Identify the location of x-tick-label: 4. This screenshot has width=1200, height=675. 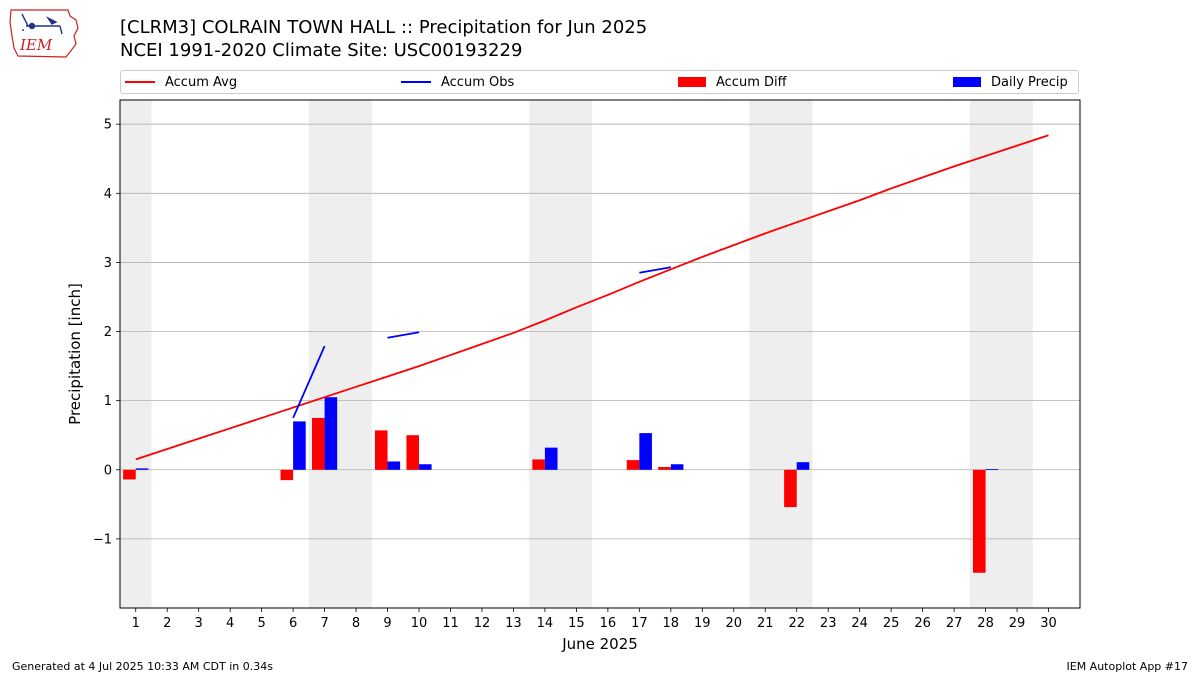
(230, 623).